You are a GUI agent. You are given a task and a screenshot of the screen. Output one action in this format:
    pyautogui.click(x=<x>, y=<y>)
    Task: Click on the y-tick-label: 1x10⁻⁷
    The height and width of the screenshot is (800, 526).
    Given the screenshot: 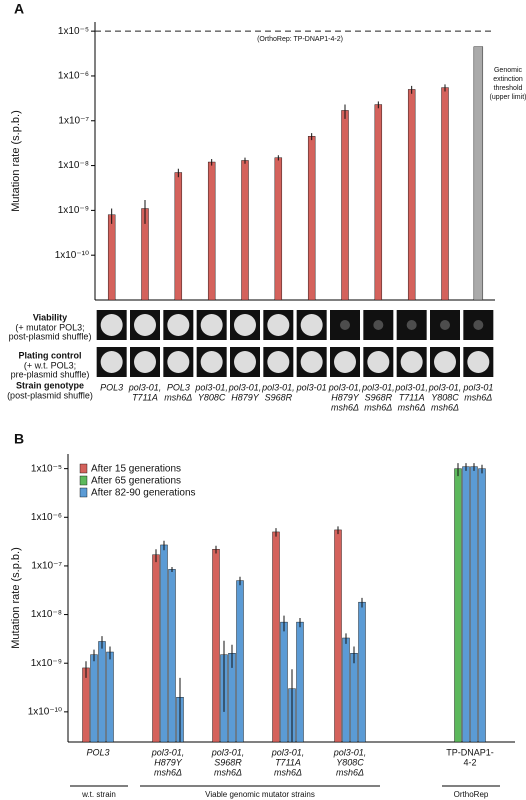 What is the action you would take?
    pyautogui.click(x=73, y=120)
    